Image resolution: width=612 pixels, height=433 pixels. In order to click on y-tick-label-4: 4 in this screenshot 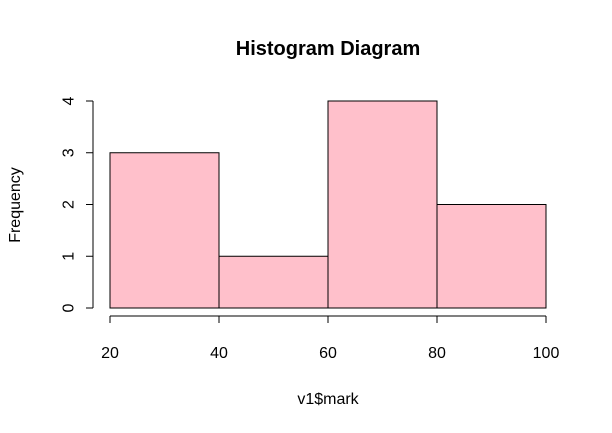, I will do `click(69, 100)`.